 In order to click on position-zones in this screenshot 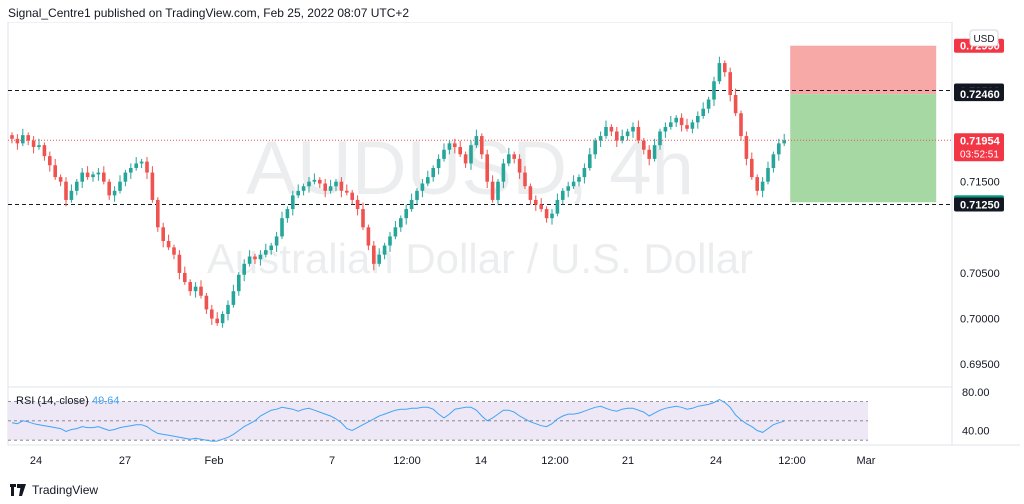, I will do `click(863, 124)`.